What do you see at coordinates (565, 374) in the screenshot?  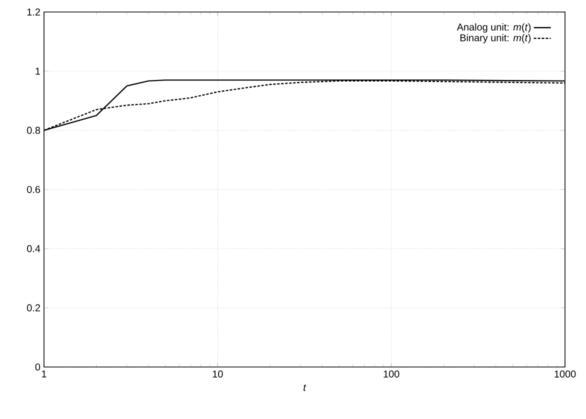 I see `x-tick-label: 1000` at bounding box center [565, 374].